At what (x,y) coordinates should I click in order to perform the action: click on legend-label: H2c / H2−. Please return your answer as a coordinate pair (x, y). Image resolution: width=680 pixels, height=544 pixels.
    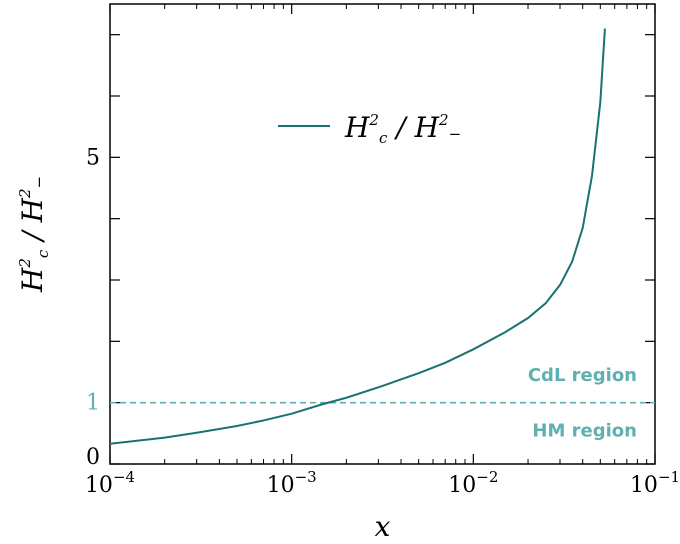
    Looking at the image, I should click on (402, 129).